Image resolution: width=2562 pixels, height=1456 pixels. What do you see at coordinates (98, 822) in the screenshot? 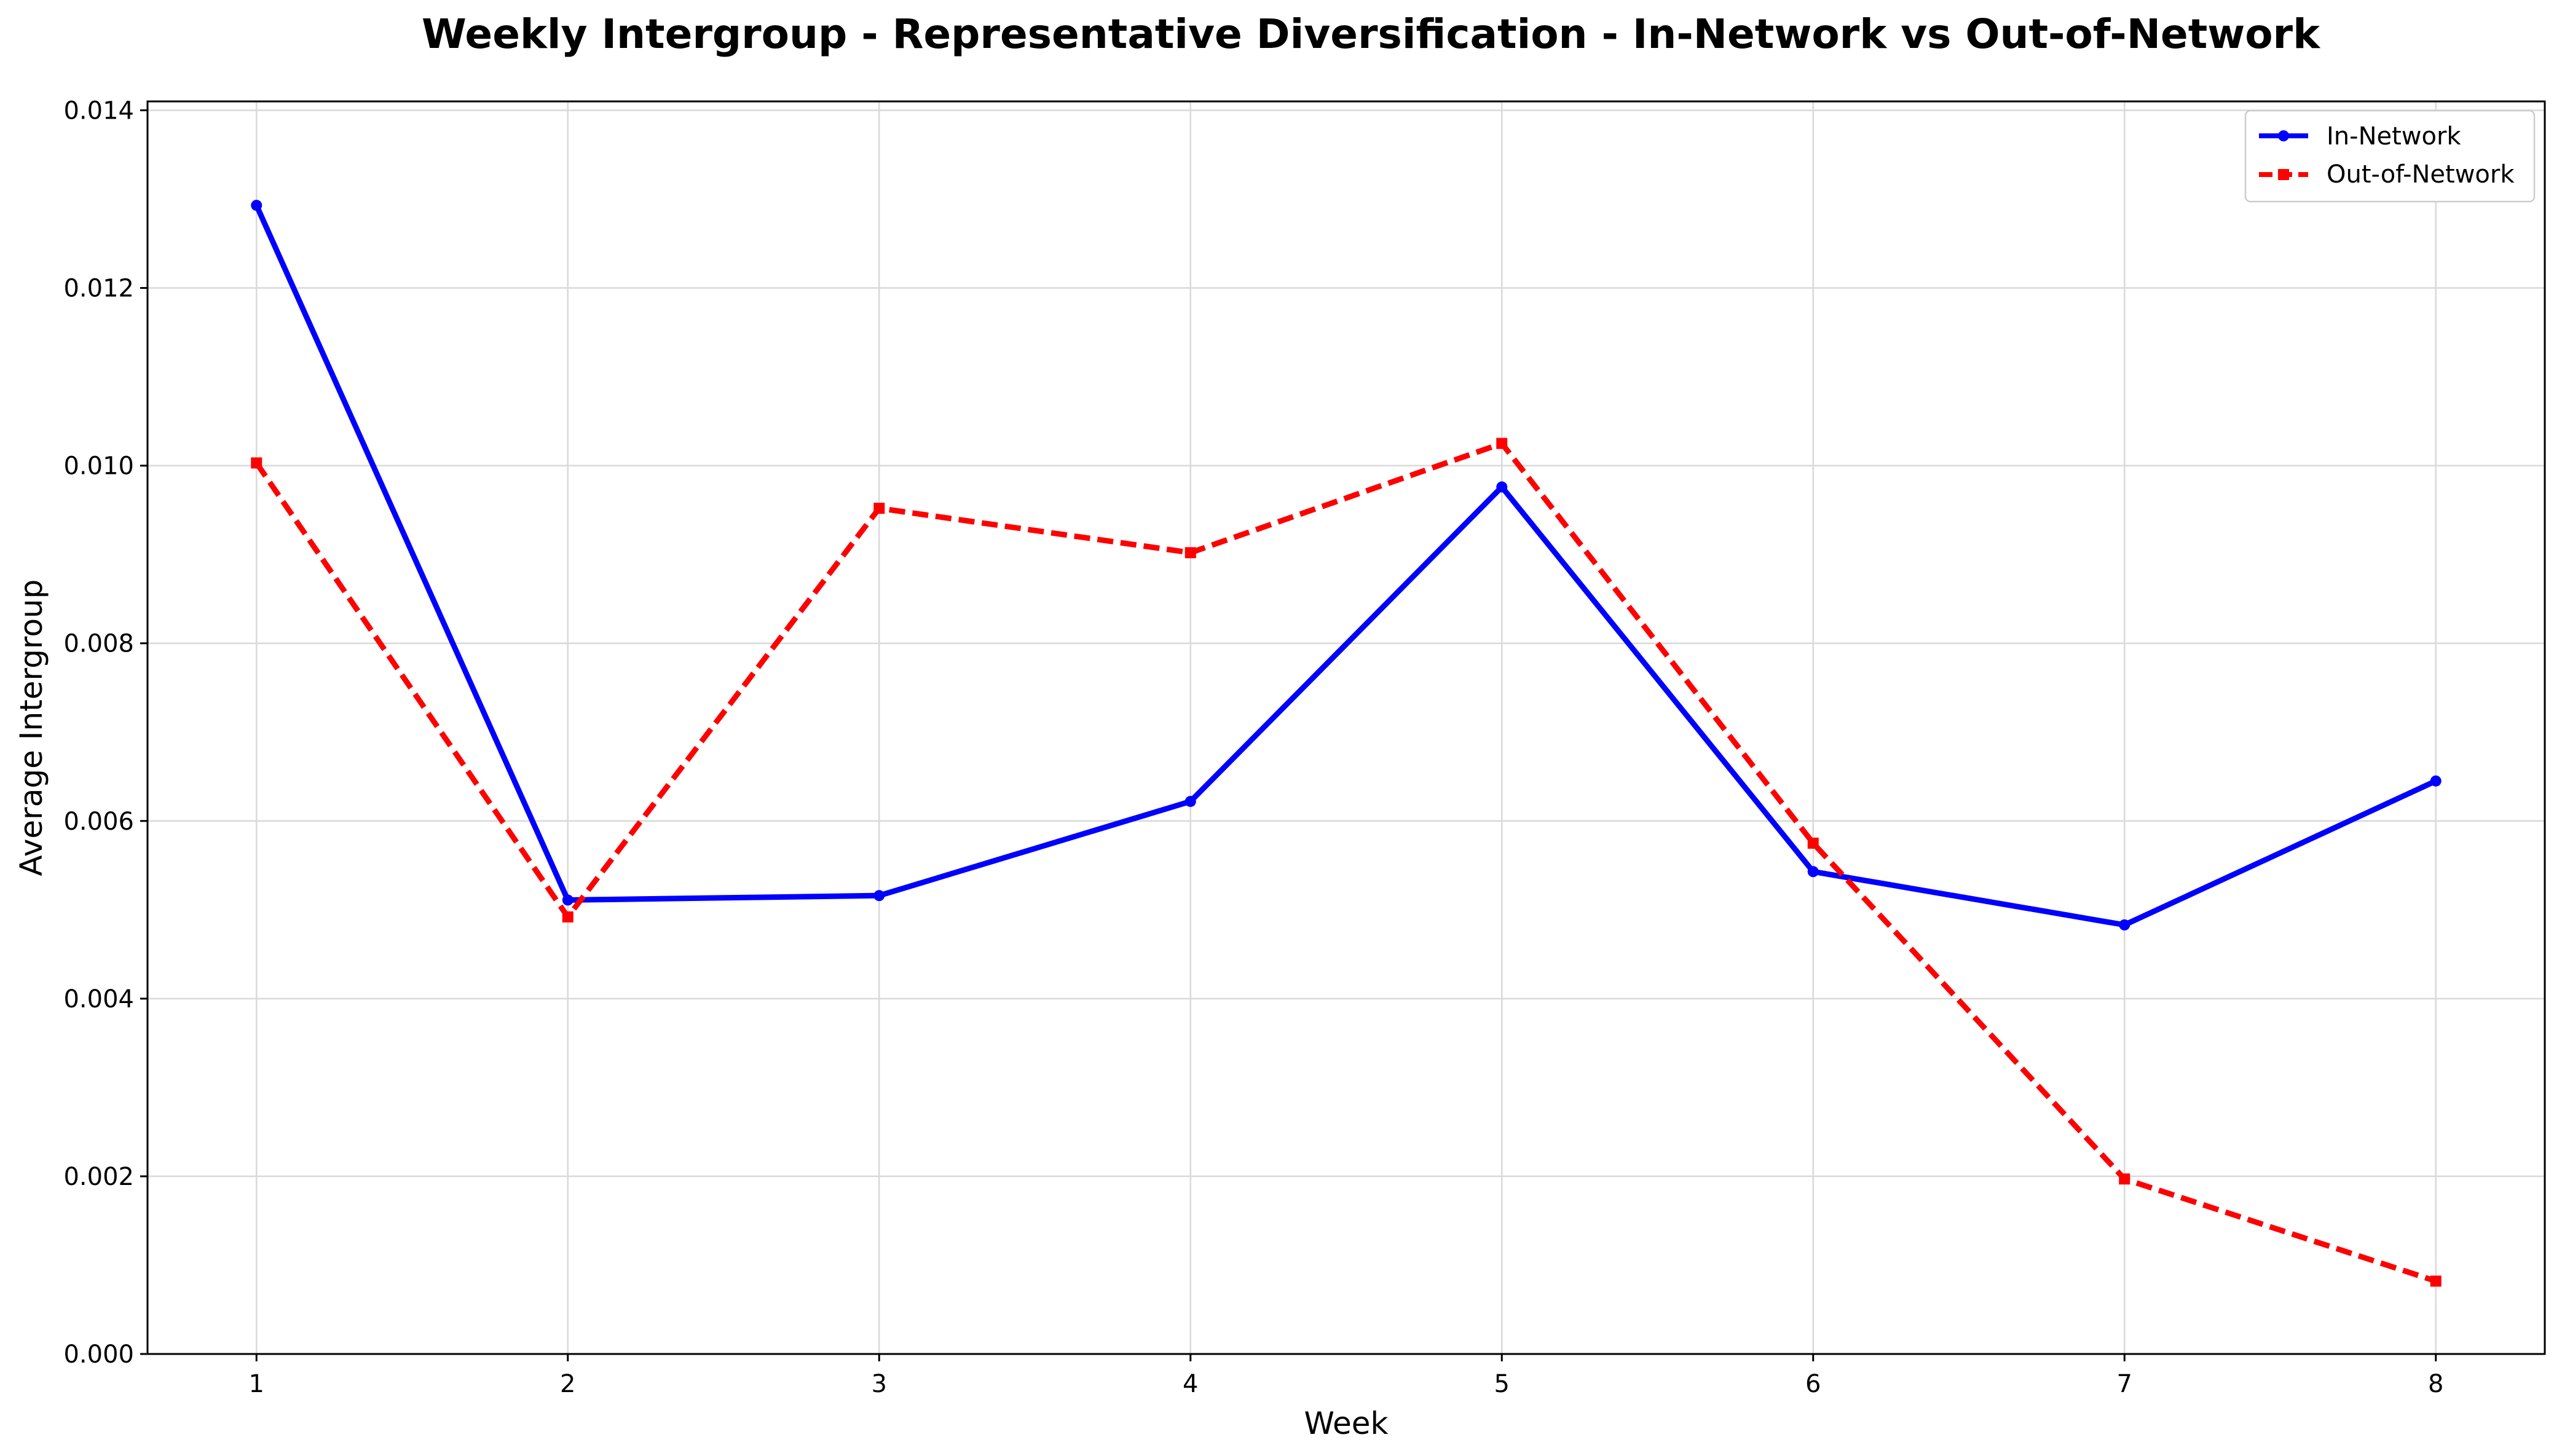
I see `y-tick-label: 0.006` at bounding box center [98, 822].